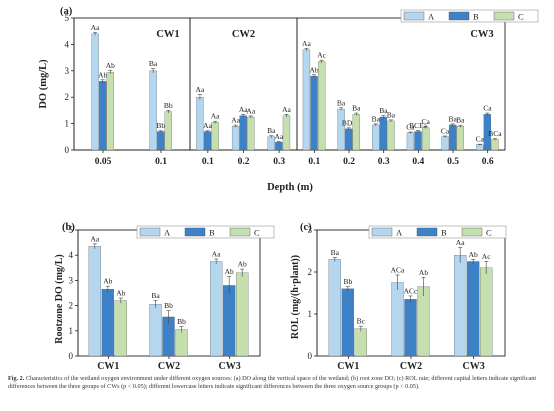 Image resolution: width=554 pixels, height=411 pixels. Describe the element at coordinates (66, 11) in the screenshot. I see `panel-label-a: (a)` at that location.